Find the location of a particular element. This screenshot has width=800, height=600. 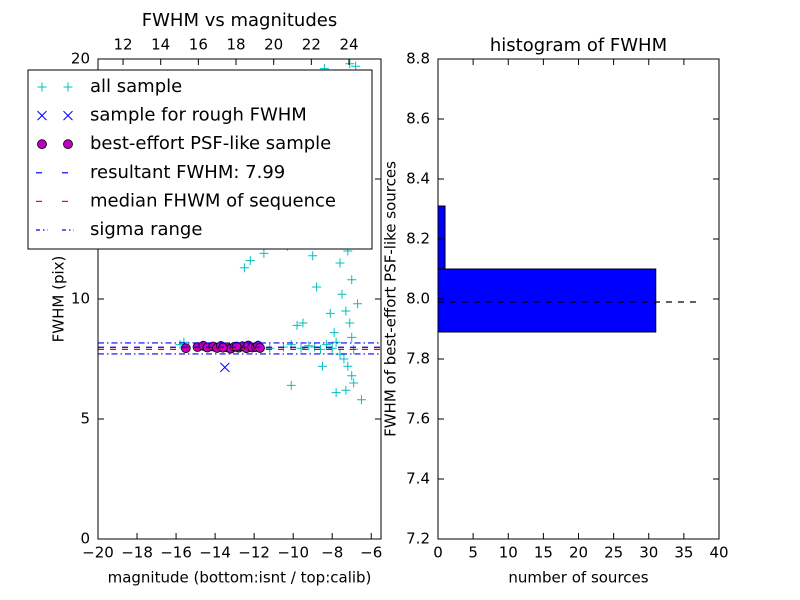

x-tick-label: −8 is located at coordinates (332, 553).